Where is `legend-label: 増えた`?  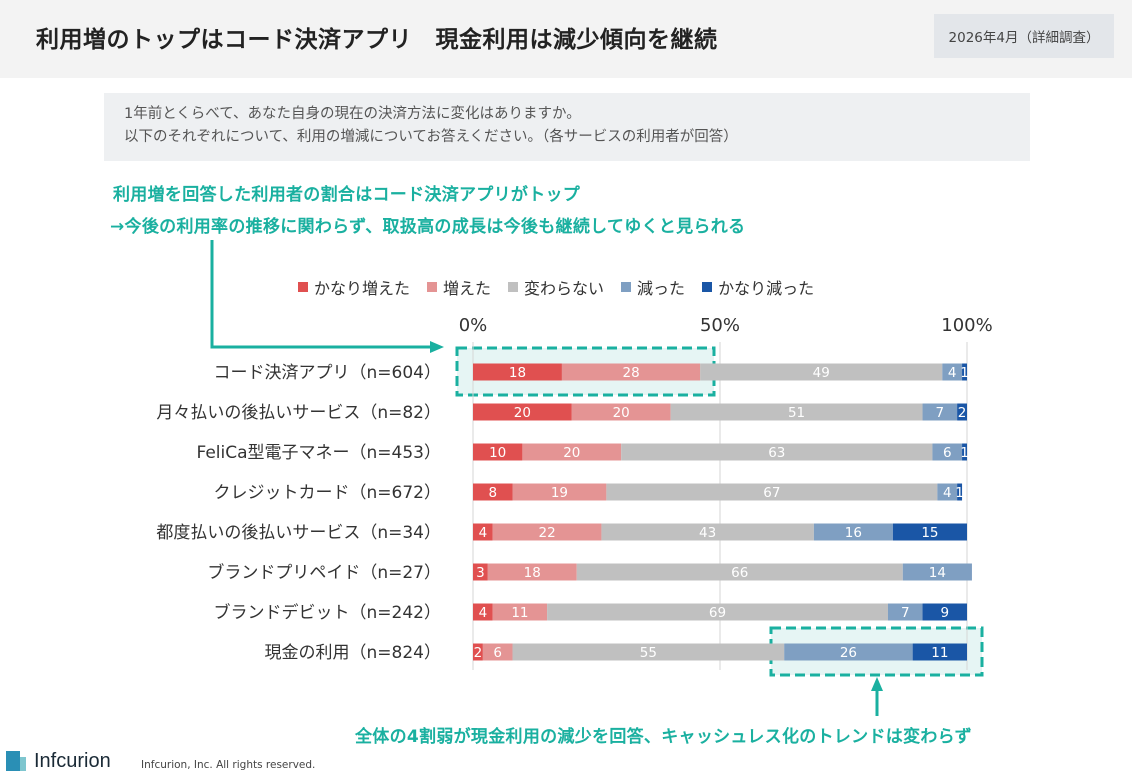 legend-label: 増えた is located at coordinates (467, 288).